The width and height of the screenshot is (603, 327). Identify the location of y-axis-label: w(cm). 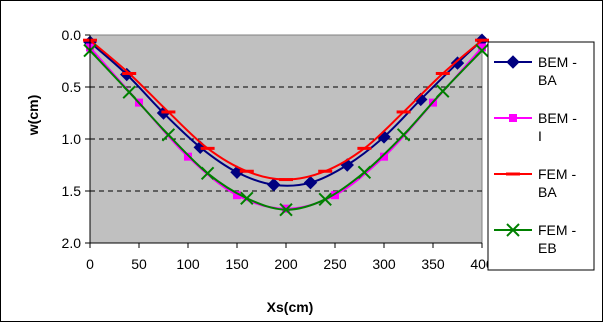
(33, 115).